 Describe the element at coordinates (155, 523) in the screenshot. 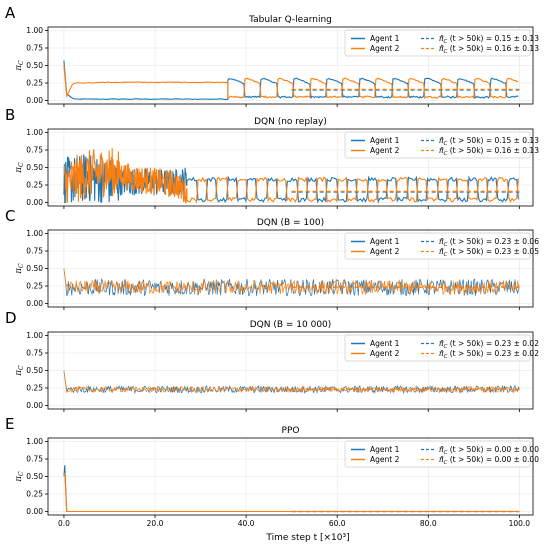

I see `x-tick-label: 20.0` at that location.